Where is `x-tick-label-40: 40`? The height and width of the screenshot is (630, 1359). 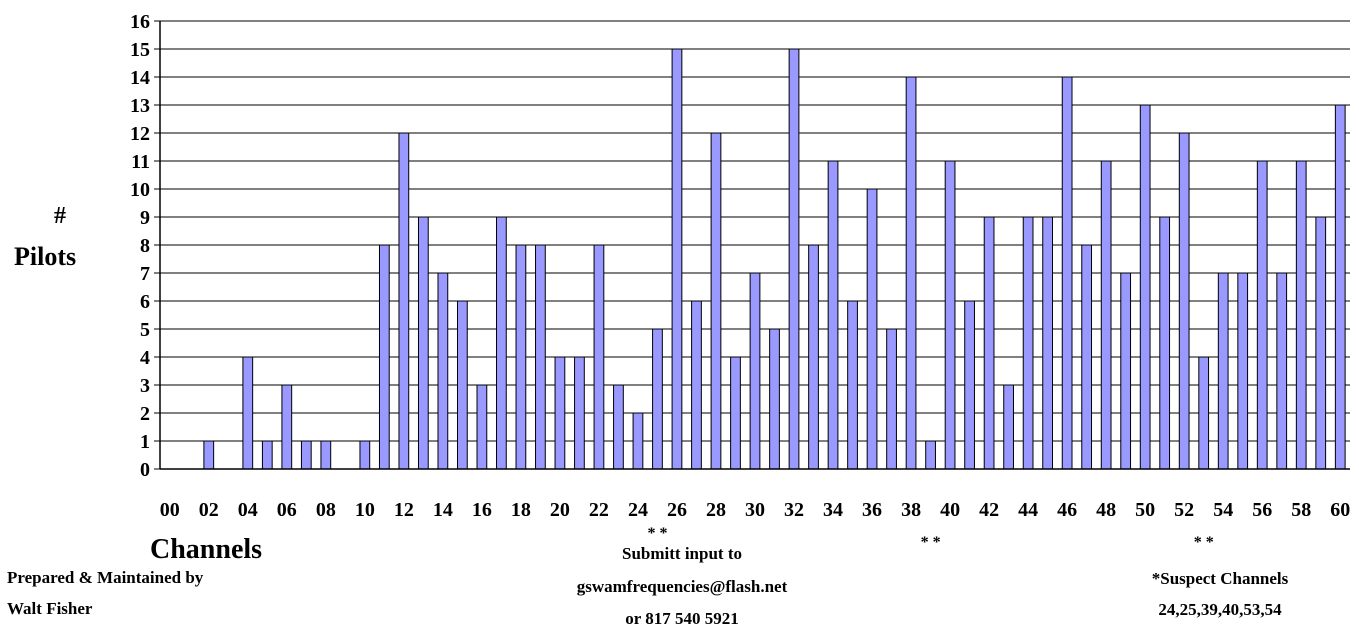 x-tick-label-40: 40 is located at coordinates (950, 510).